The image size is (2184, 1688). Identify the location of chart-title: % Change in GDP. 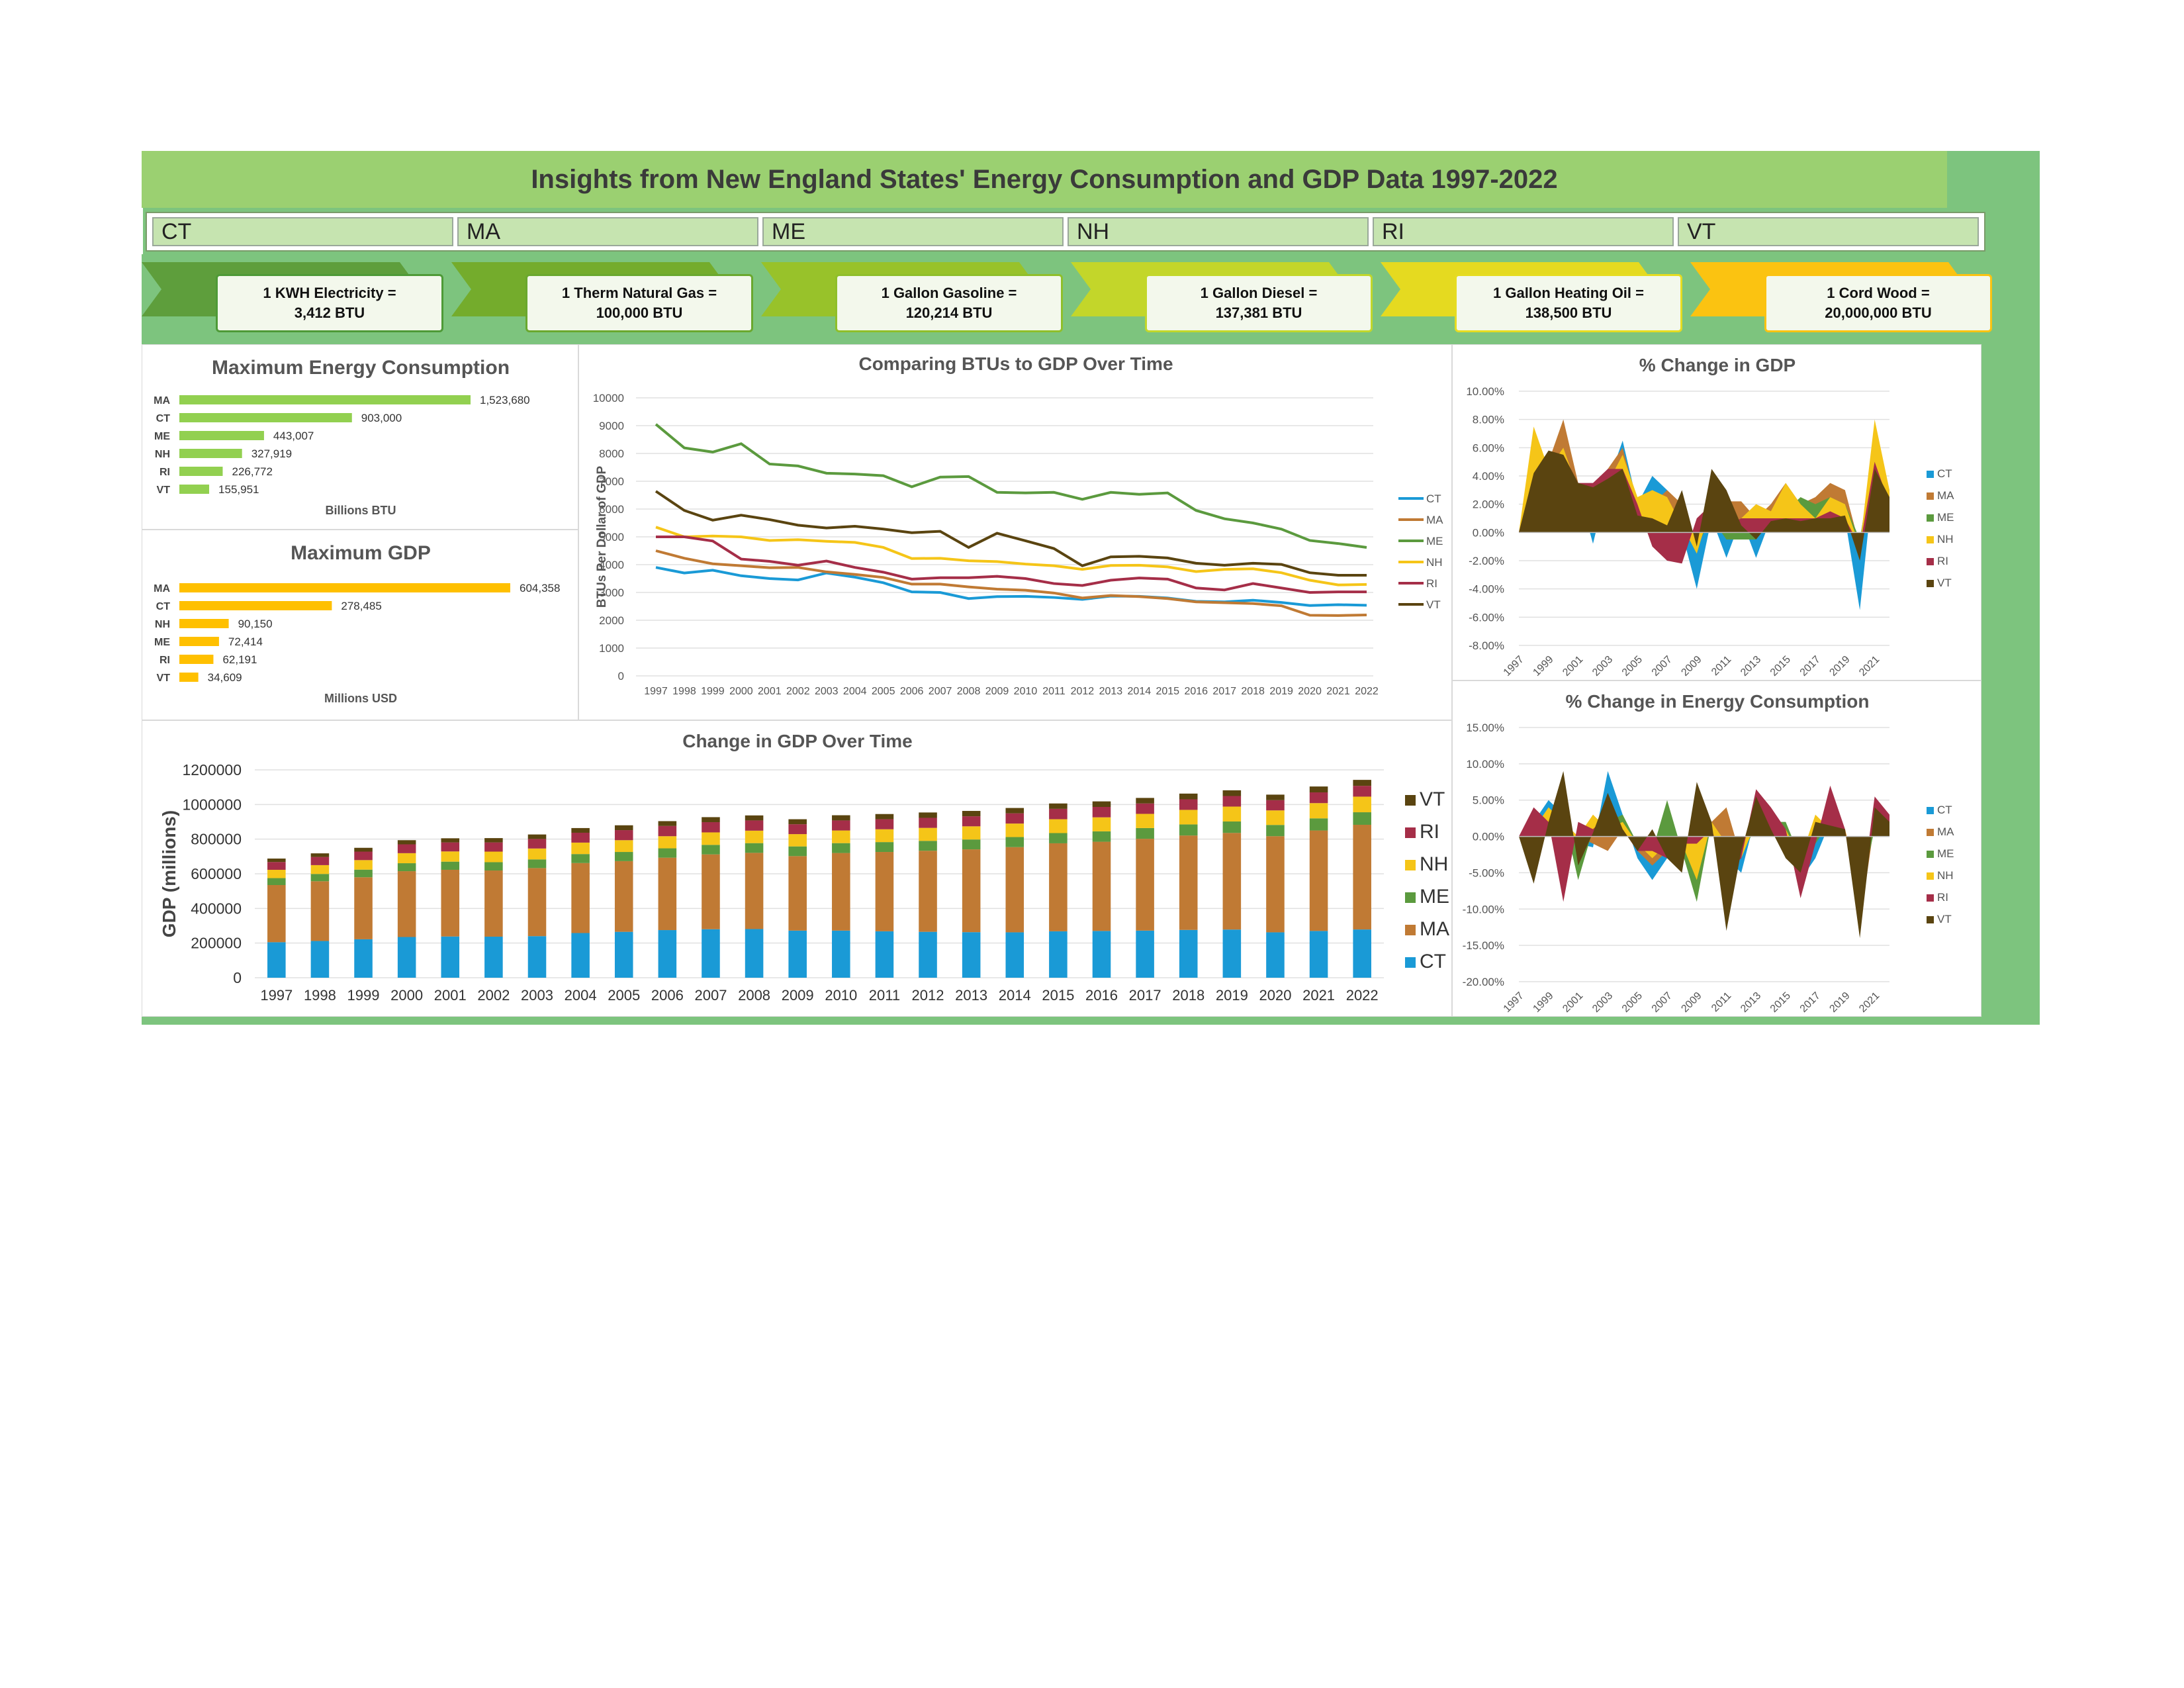
(1718, 365).